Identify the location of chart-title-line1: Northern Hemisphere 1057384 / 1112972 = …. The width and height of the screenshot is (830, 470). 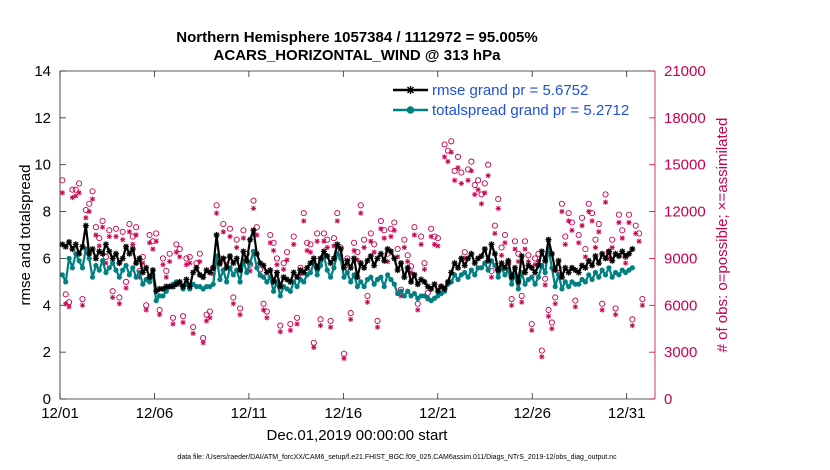
(357, 37).